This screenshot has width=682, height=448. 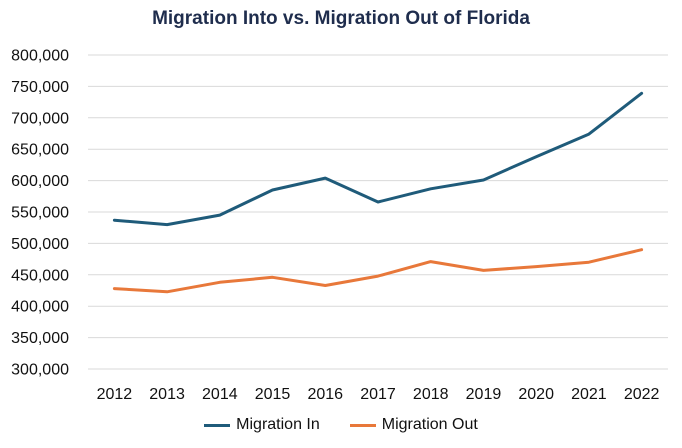 I want to click on legend-item-migration-in: Migration In, so click(x=262, y=425).